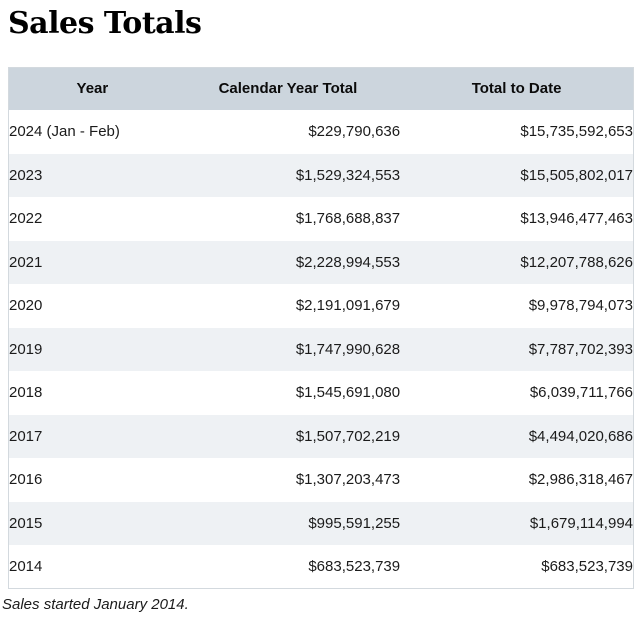 The height and width of the screenshot is (623, 641). What do you see at coordinates (348, 306) in the screenshot?
I see `calendar-year-total-cell: $2,191,091,679` at bounding box center [348, 306].